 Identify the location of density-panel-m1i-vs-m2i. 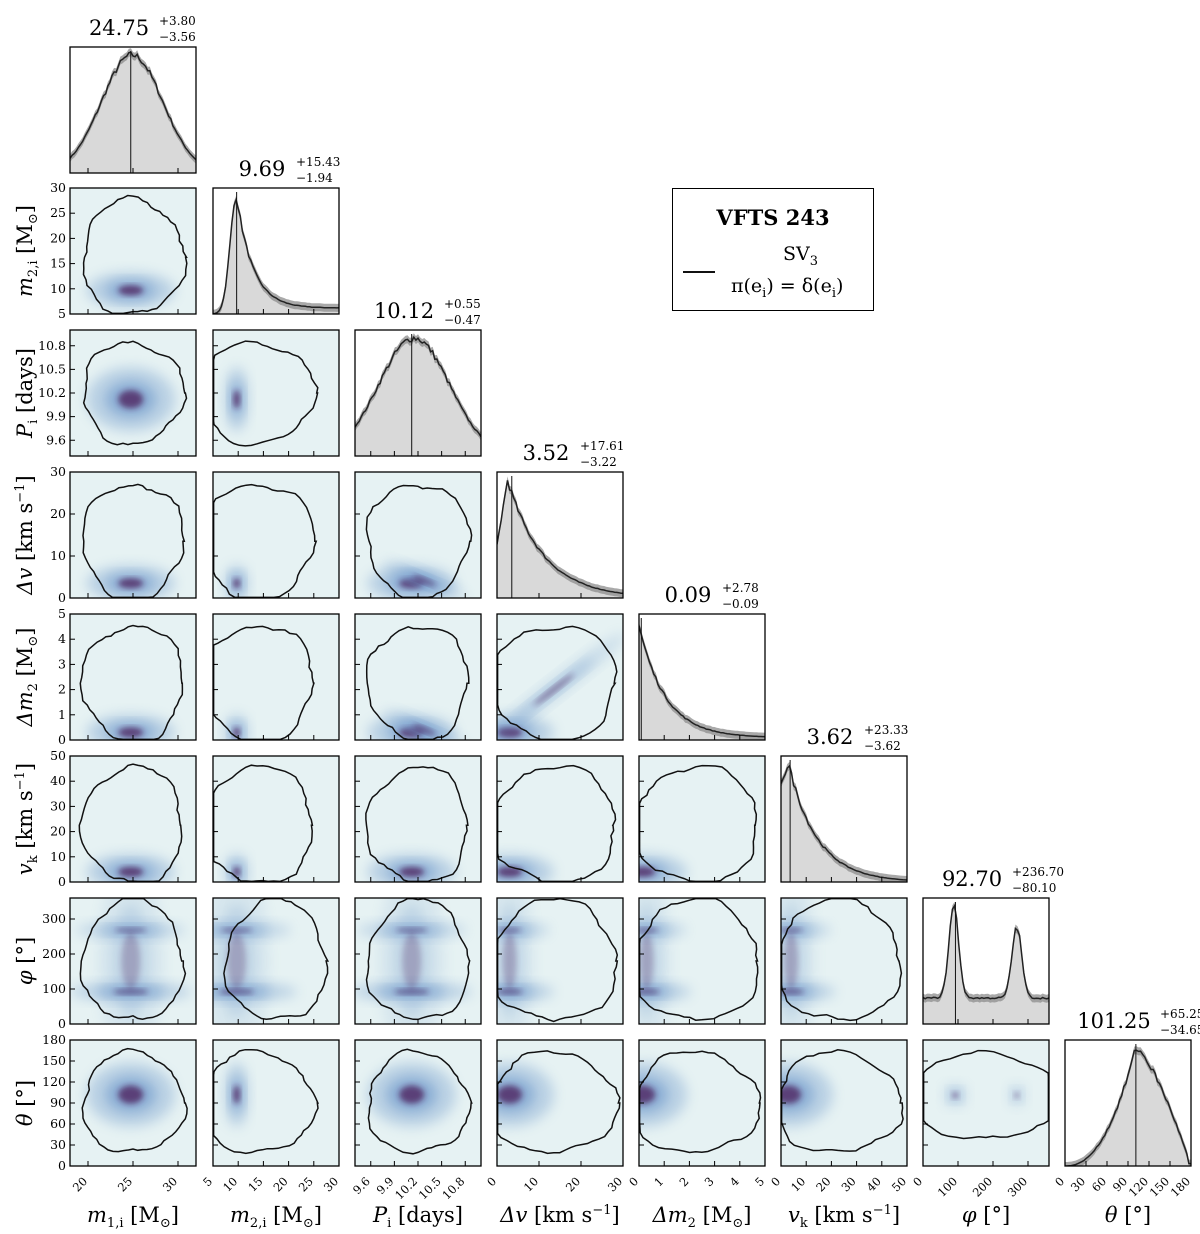
(133, 251).